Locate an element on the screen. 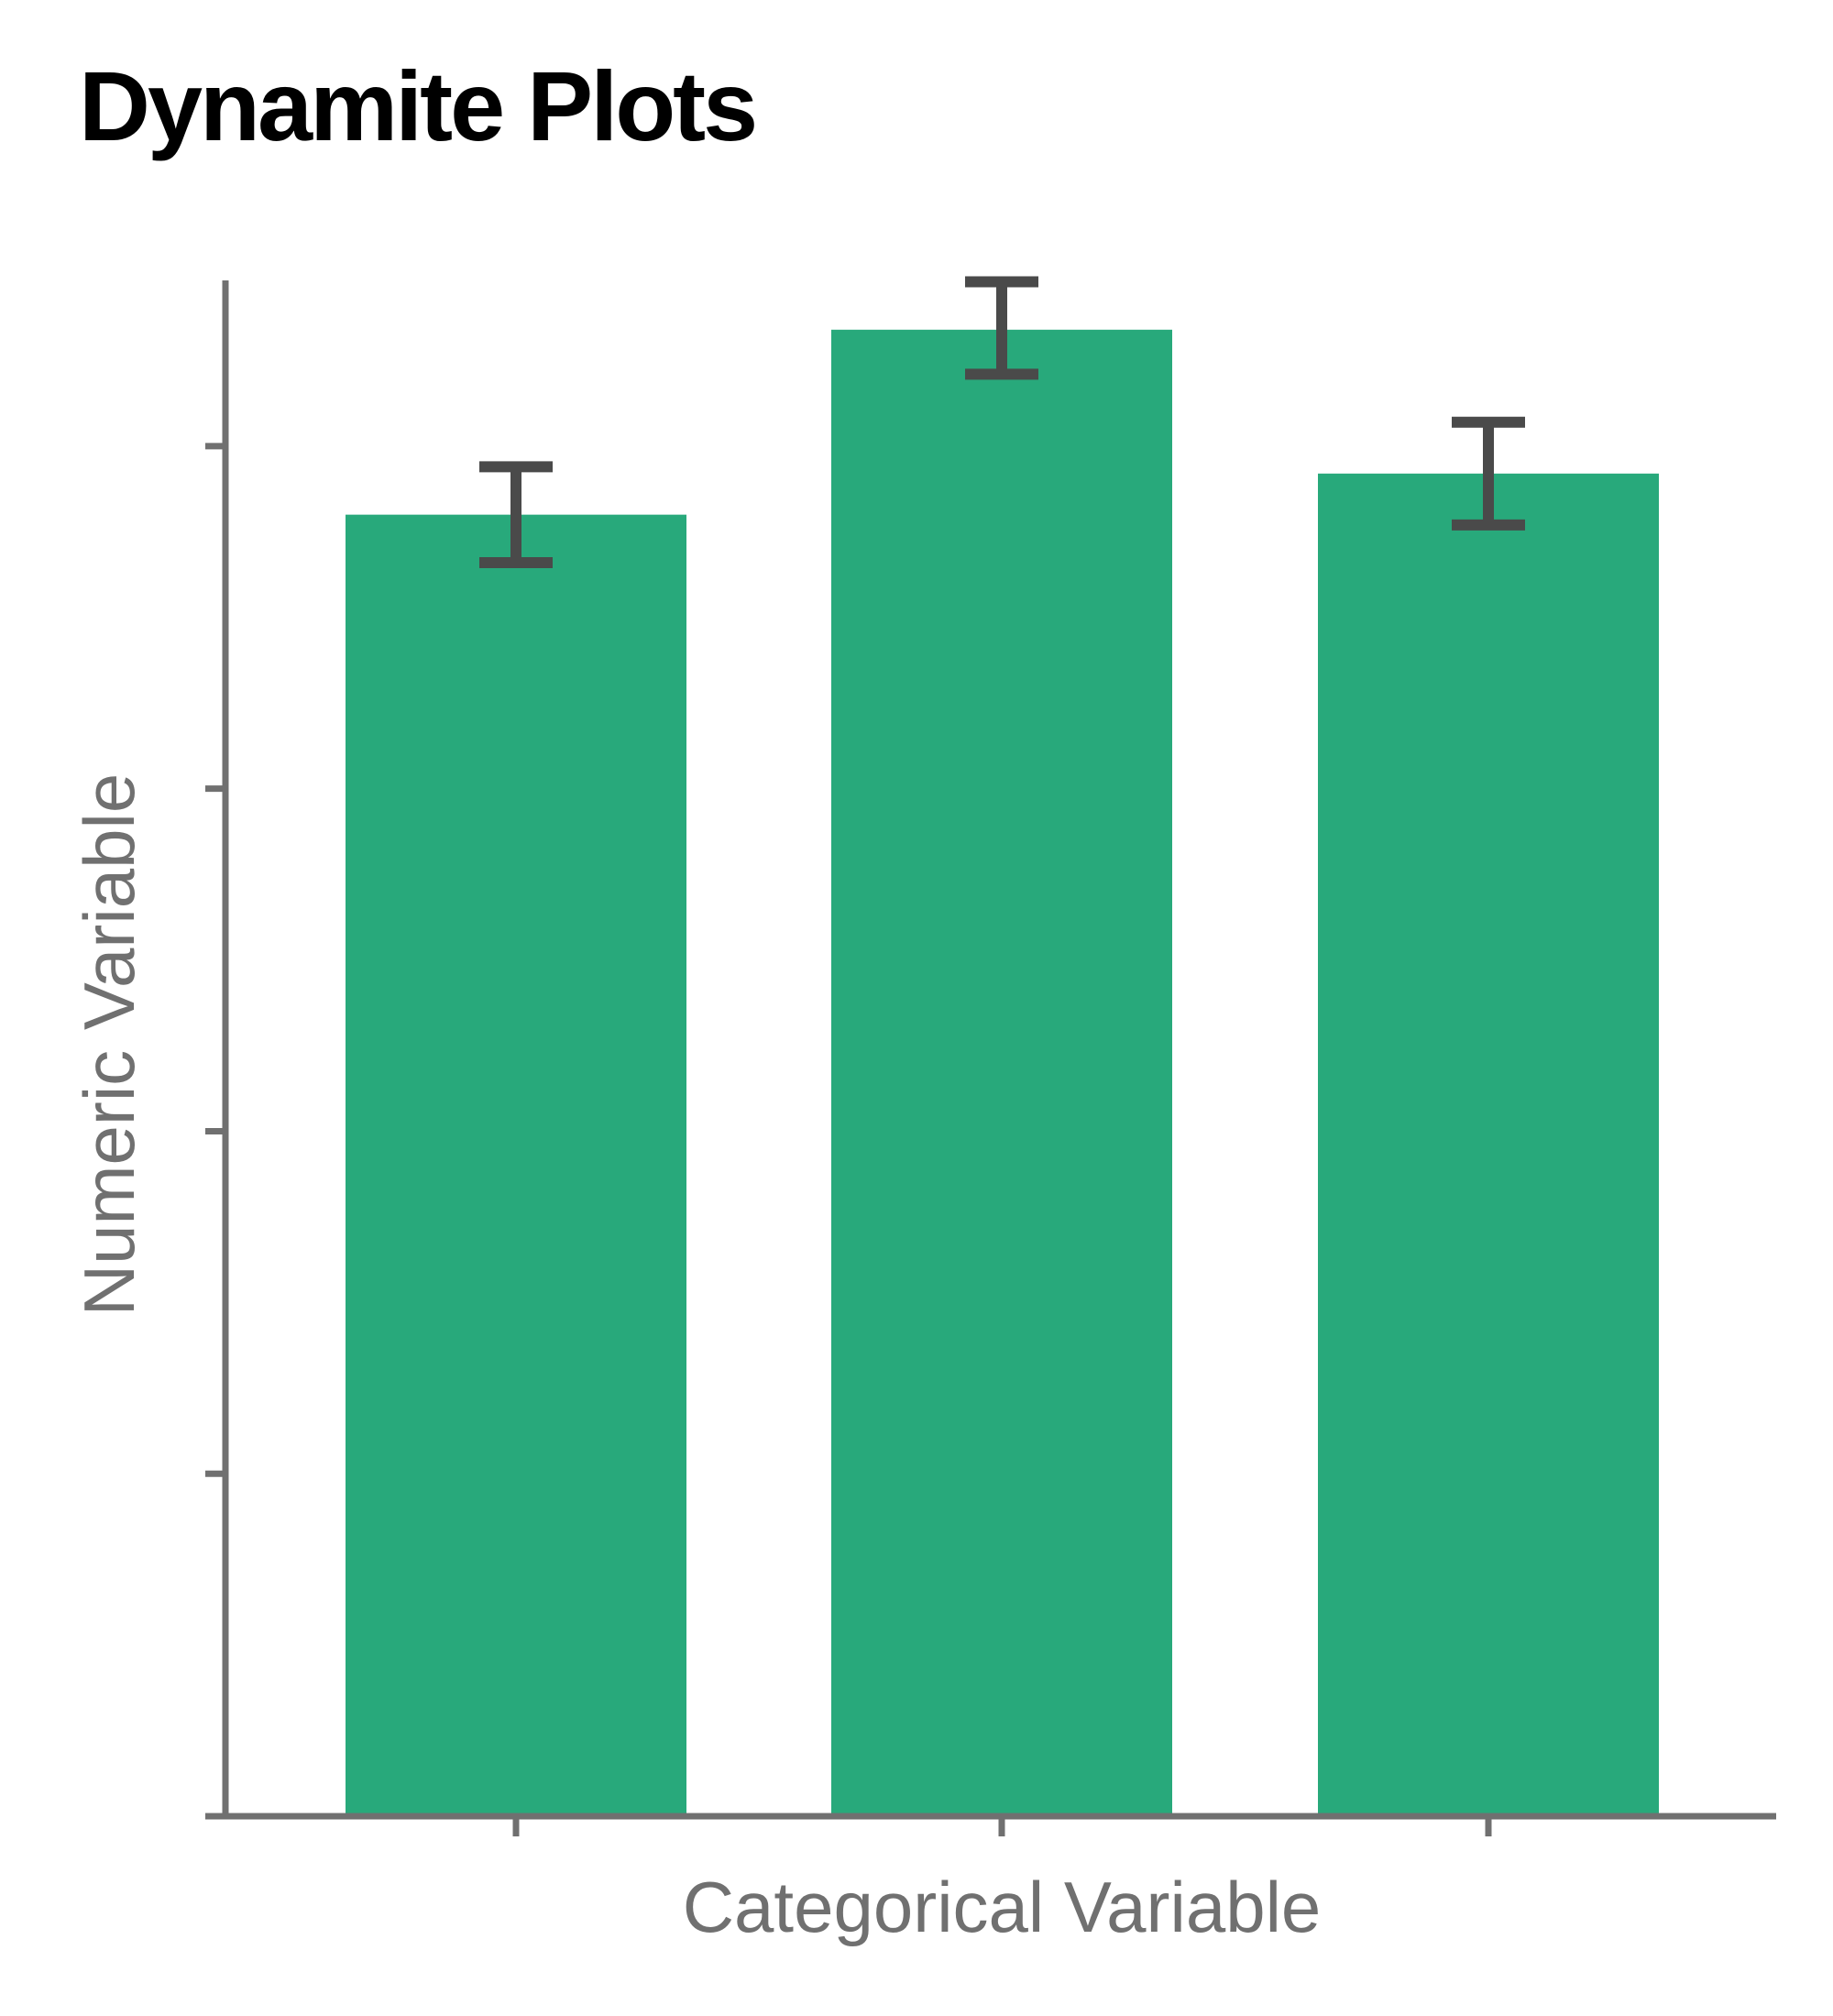  y-ticks-group is located at coordinates (215, 1131).